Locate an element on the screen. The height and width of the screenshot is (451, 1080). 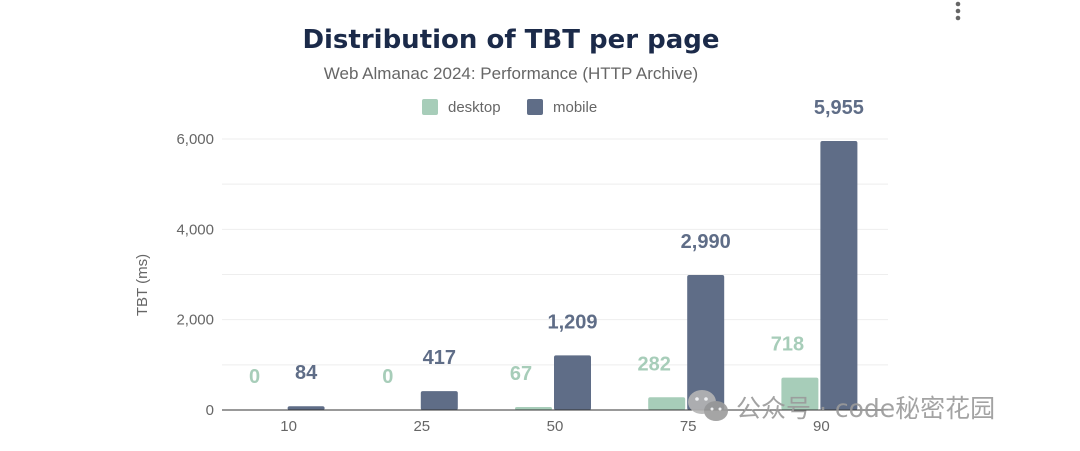
data-label-desktop: 282 is located at coordinates (654, 364).